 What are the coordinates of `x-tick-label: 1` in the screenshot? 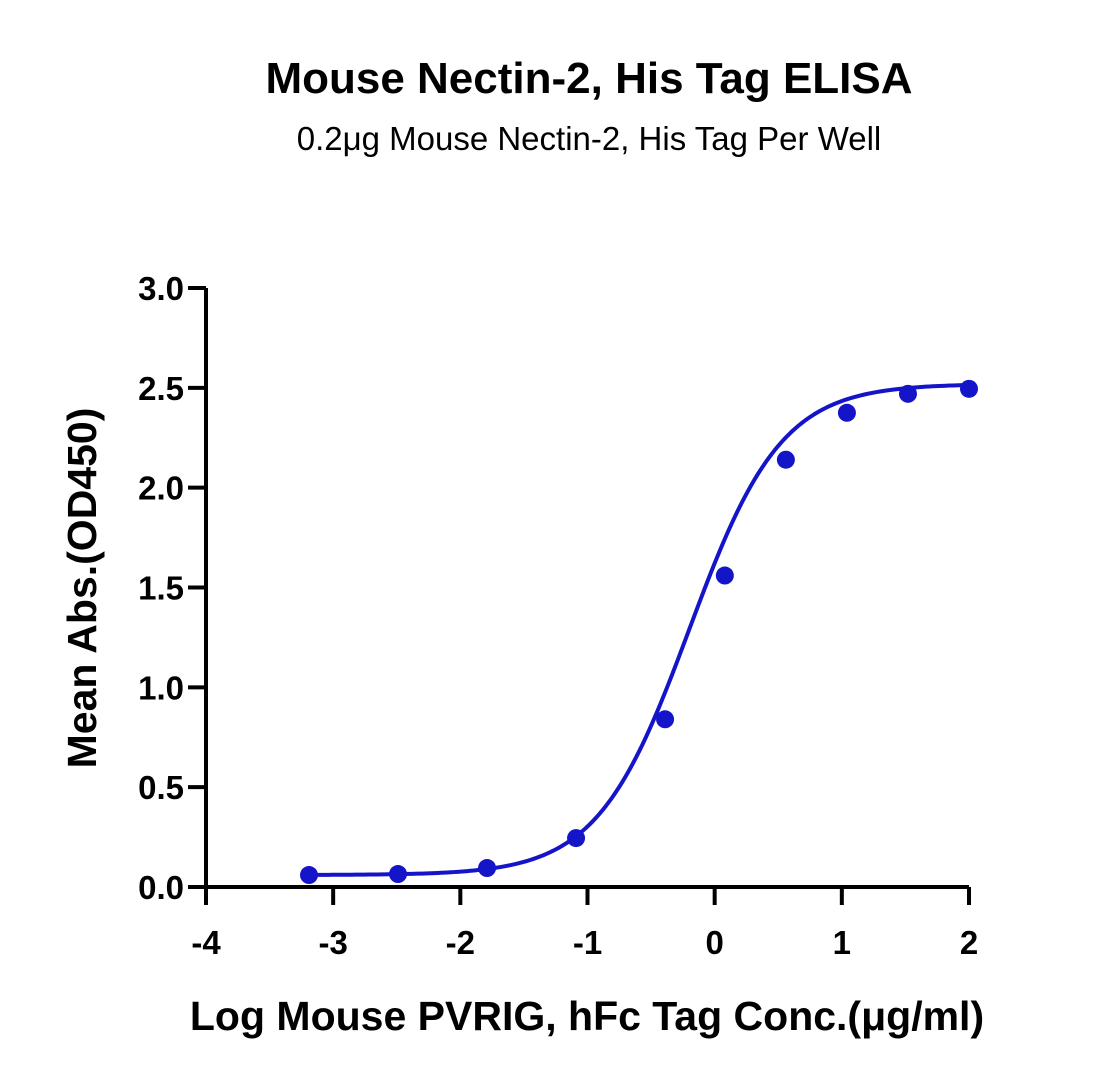 It's located at (842, 942).